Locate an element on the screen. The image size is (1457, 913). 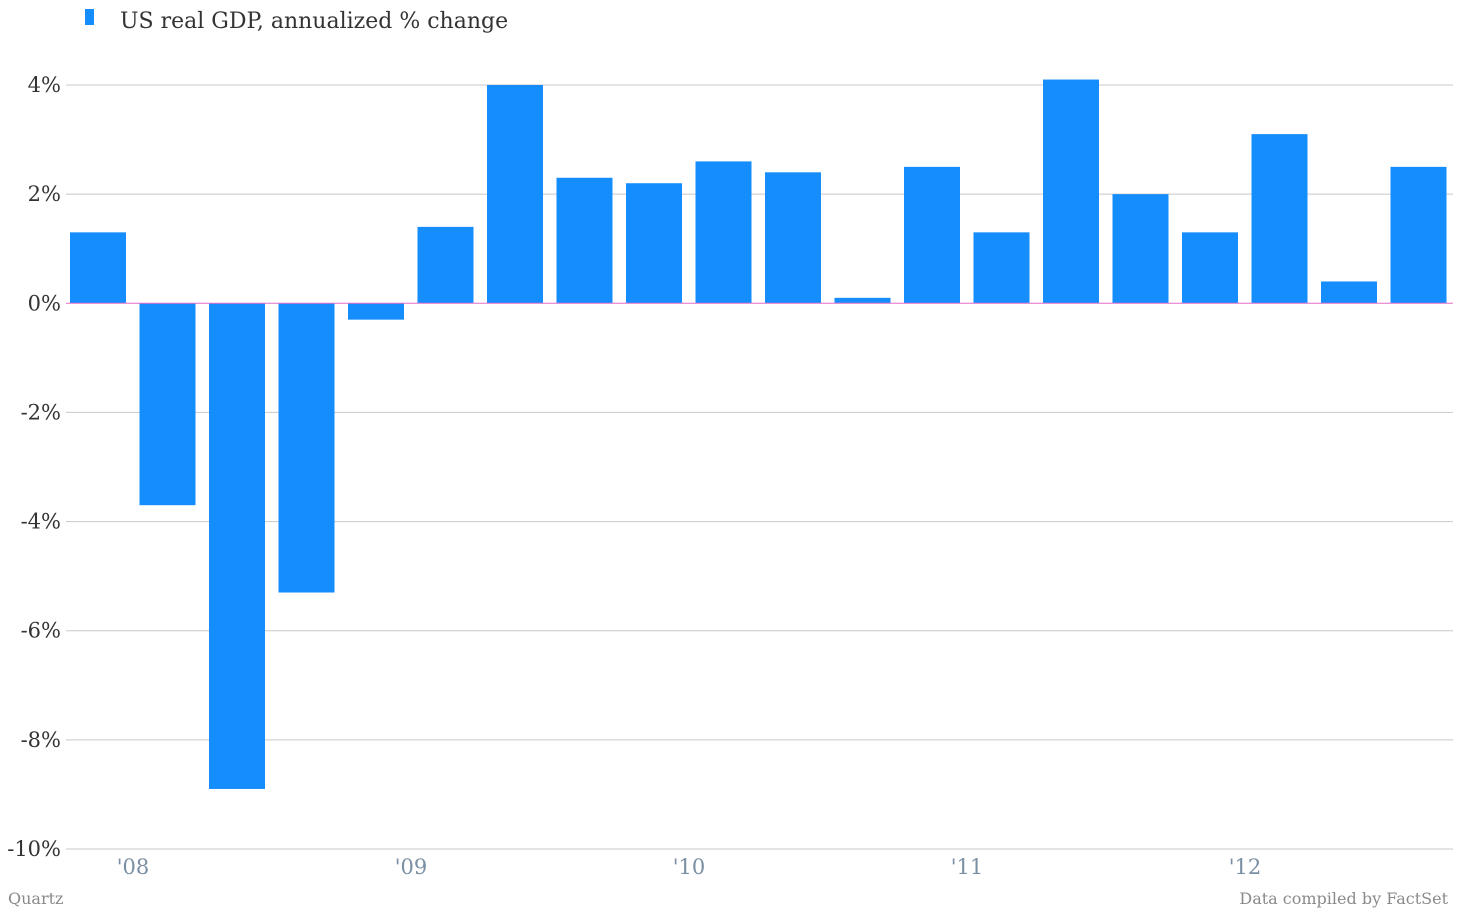
y-axis-ticks: 4% 2% 0% -2% -4% -6% -8% -10% is located at coordinates (34, 467).